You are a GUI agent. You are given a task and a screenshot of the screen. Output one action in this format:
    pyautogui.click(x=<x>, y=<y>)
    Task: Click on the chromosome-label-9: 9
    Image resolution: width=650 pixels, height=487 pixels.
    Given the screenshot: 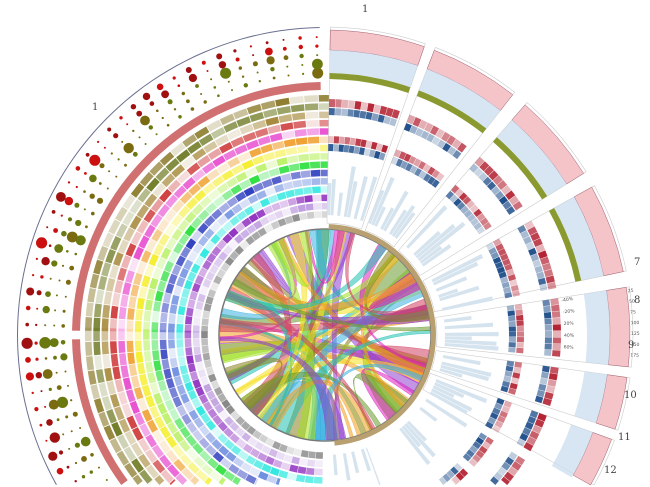 What is the action you would take?
    pyautogui.click(x=631, y=345)
    